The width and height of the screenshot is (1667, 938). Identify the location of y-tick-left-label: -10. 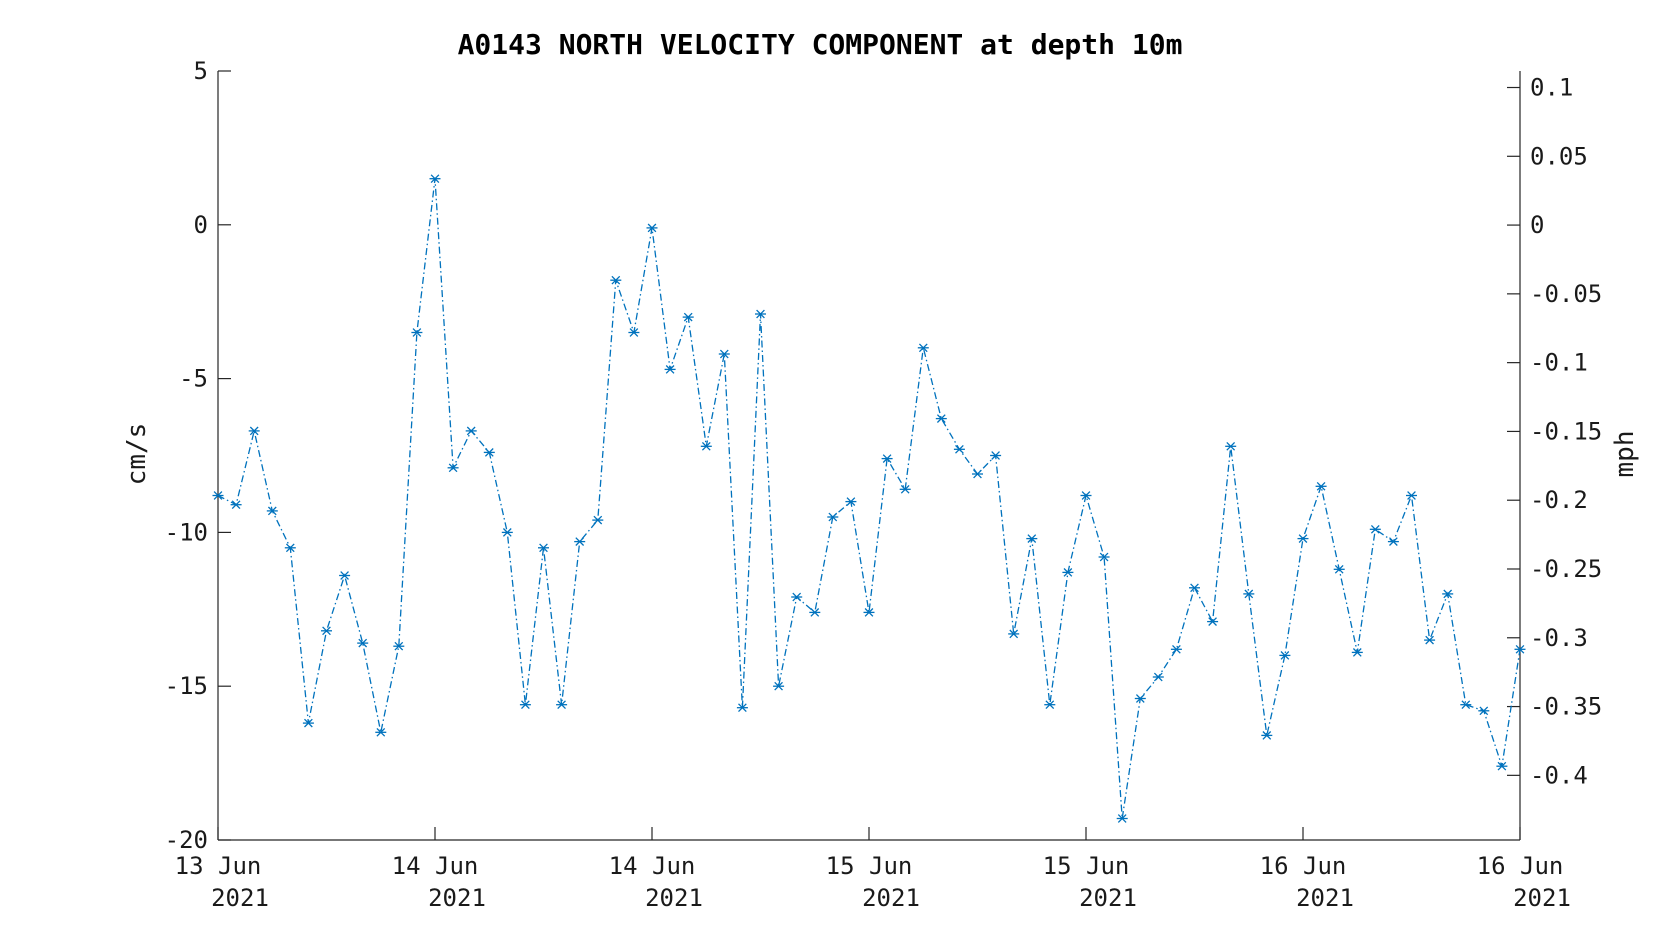
(186, 532).